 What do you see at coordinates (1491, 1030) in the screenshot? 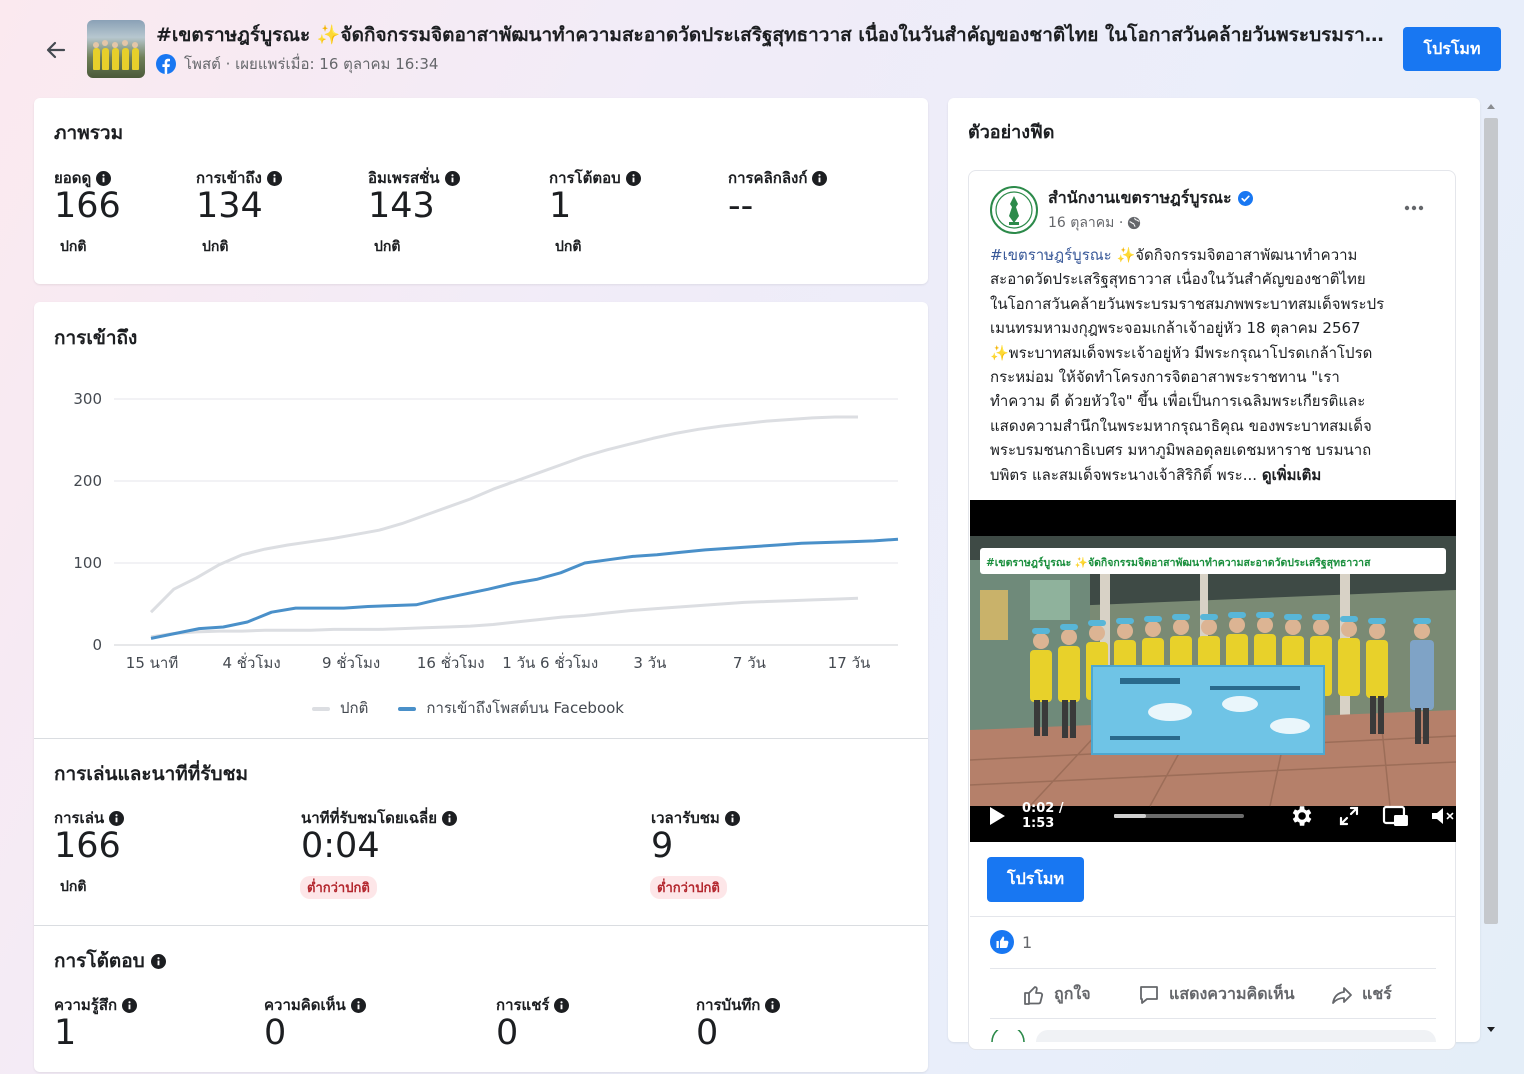
I see `scroll-down-arrow-icon` at bounding box center [1491, 1030].